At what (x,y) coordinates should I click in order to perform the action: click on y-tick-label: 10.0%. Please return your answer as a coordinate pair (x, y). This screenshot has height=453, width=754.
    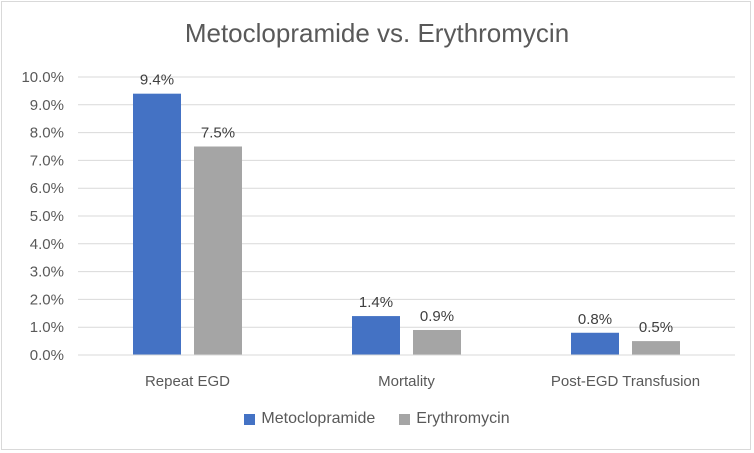
    Looking at the image, I should click on (42, 77).